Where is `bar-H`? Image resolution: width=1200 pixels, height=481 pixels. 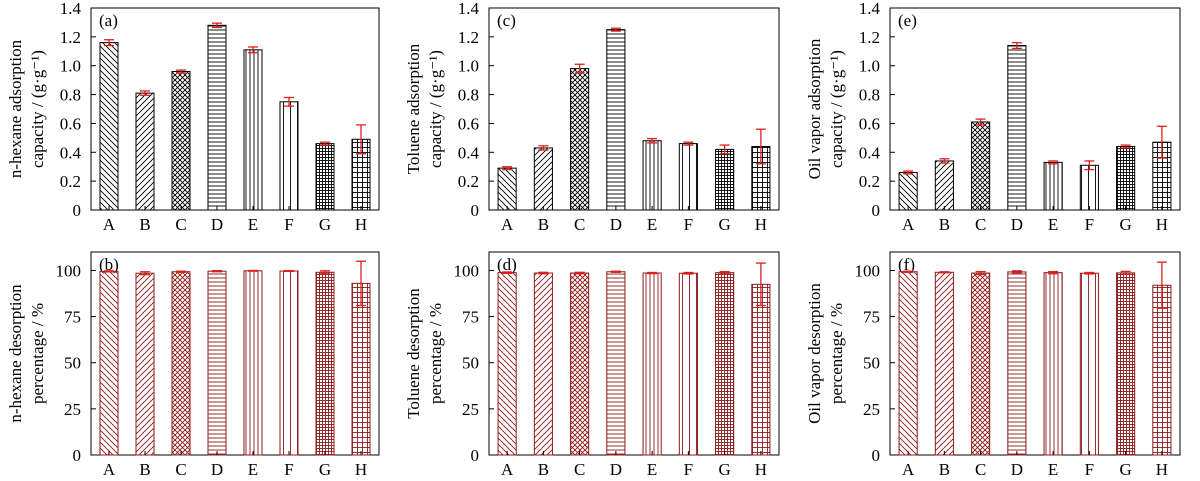 bar-H is located at coordinates (1162, 370).